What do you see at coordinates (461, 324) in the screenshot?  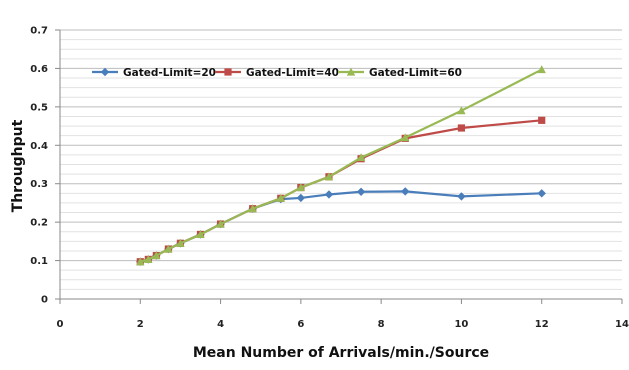 I see `x-tick-label: 10` at bounding box center [461, 324].